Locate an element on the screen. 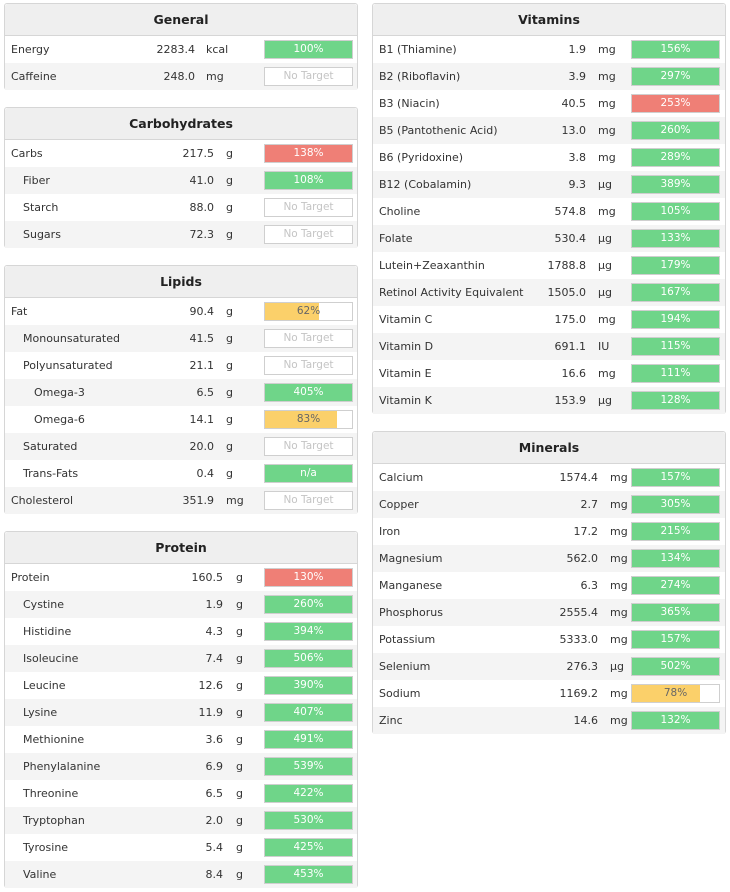 This screenshot has height=892, width=730. nutrient-row-saturated: Saturated 20.0 g No Target is located at coordinates (181, 446).